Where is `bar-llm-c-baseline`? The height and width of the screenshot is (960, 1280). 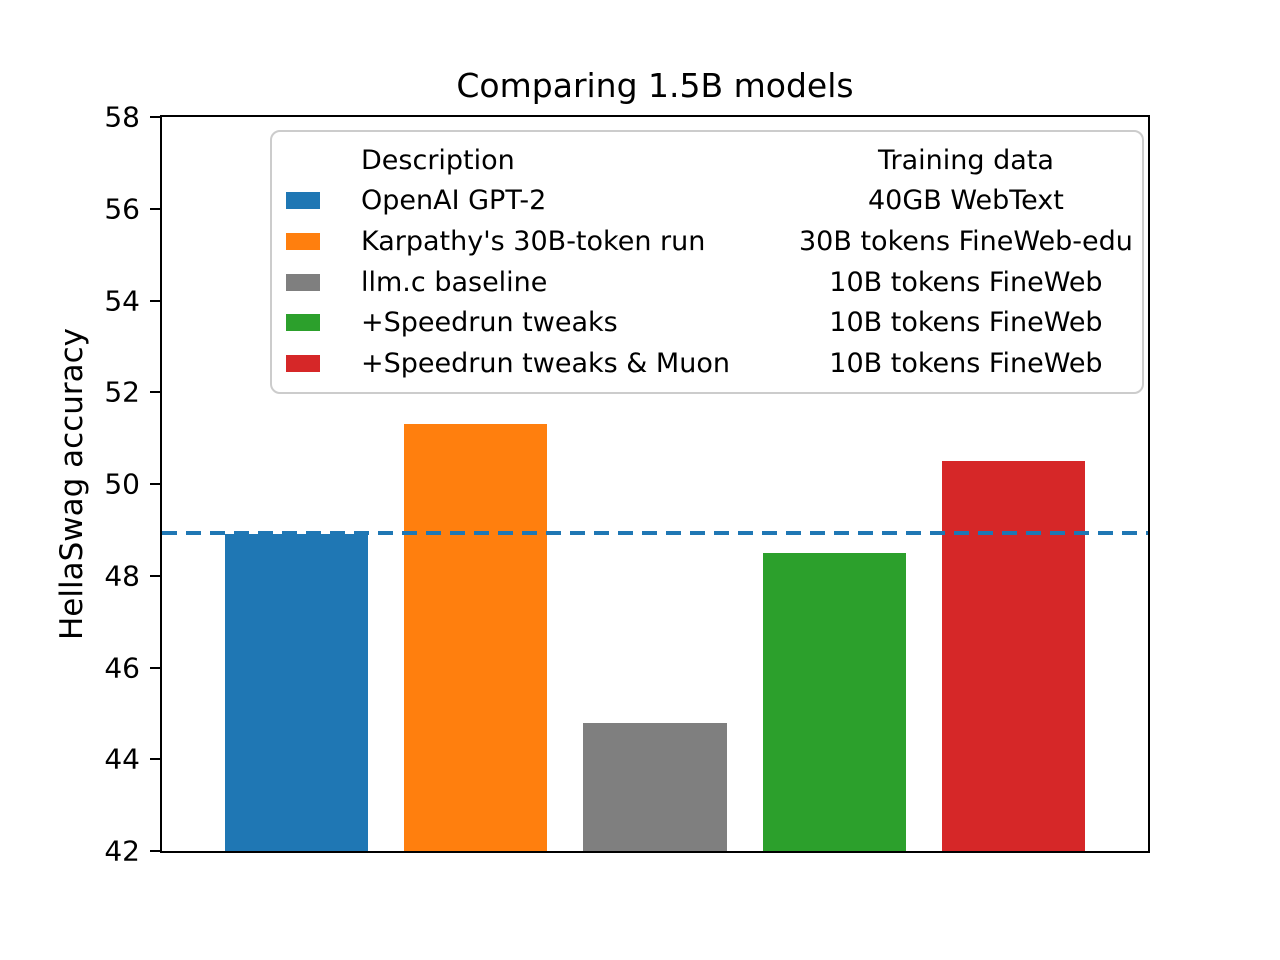
bar-llm-c-baseline is located at coordinates (655, 786).